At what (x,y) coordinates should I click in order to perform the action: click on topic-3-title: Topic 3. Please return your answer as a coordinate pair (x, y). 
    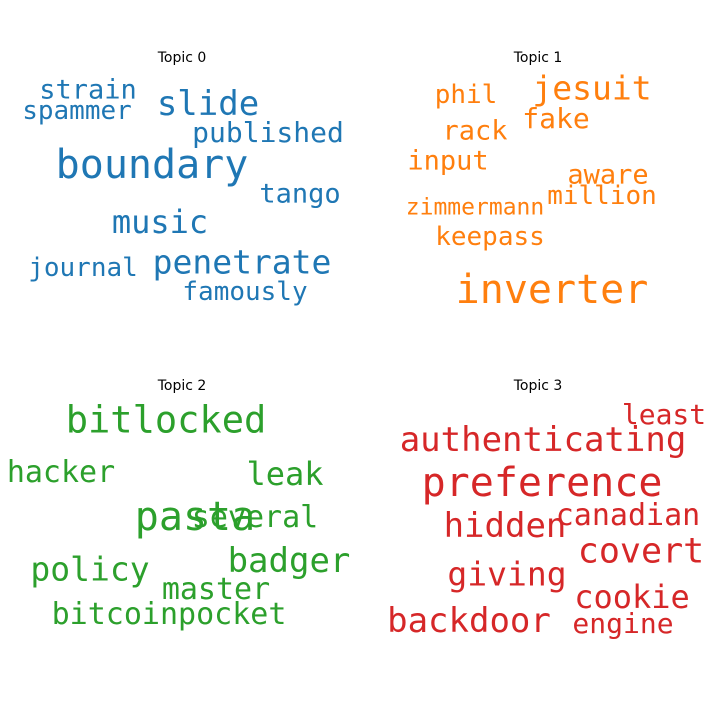
    Looking at the image, I should click on (538, 386).